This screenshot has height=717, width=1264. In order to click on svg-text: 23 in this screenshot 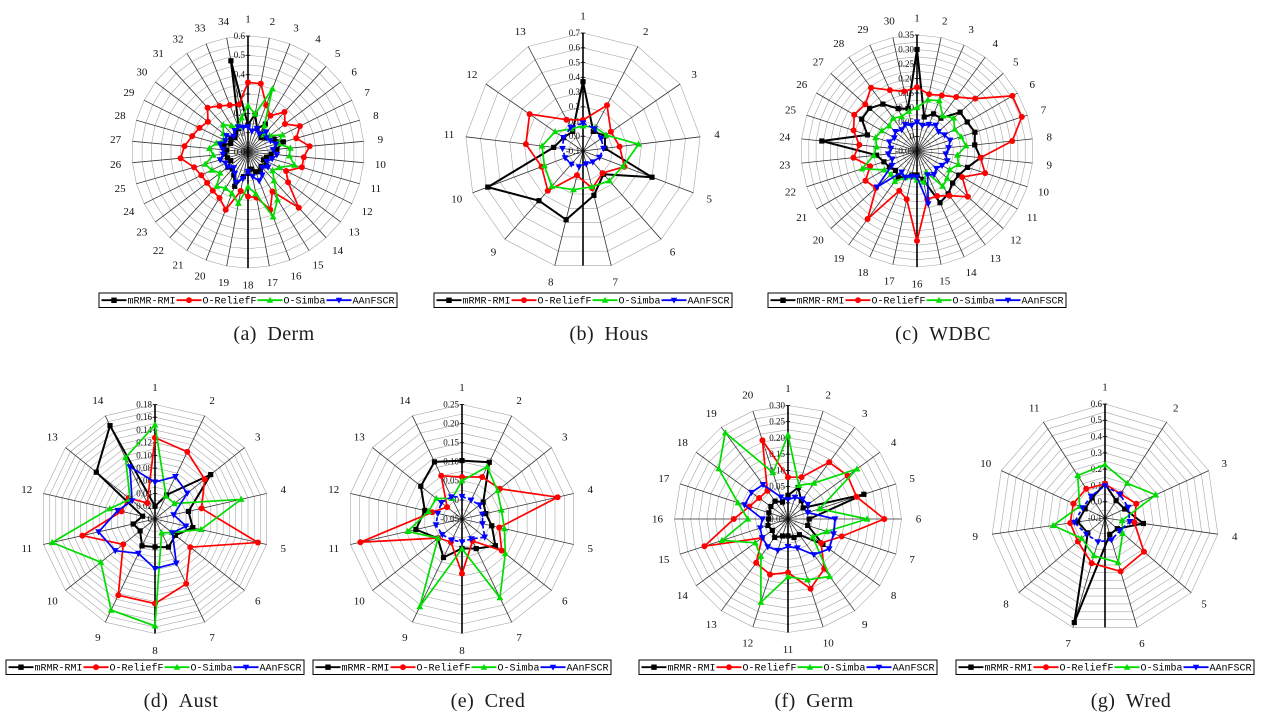, I will do `click(142, 233)`.